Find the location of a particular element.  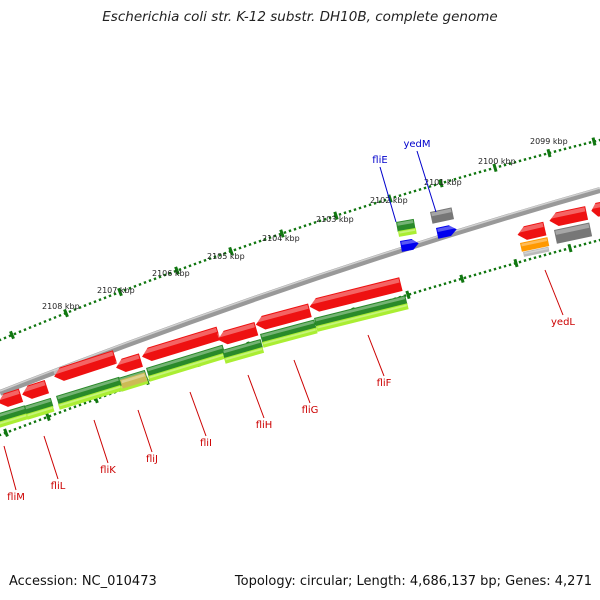

svg-text: fliI is located at coordinates (206, 443).